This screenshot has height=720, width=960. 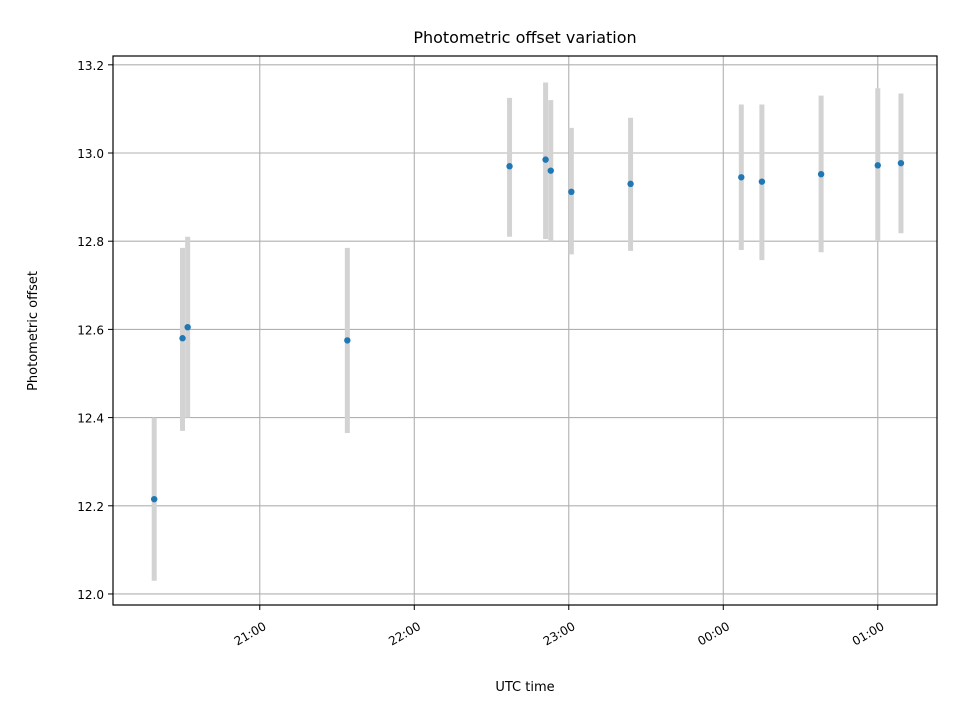 I want to click on y-tick-label: 12.2, so click(x=90, y=507).